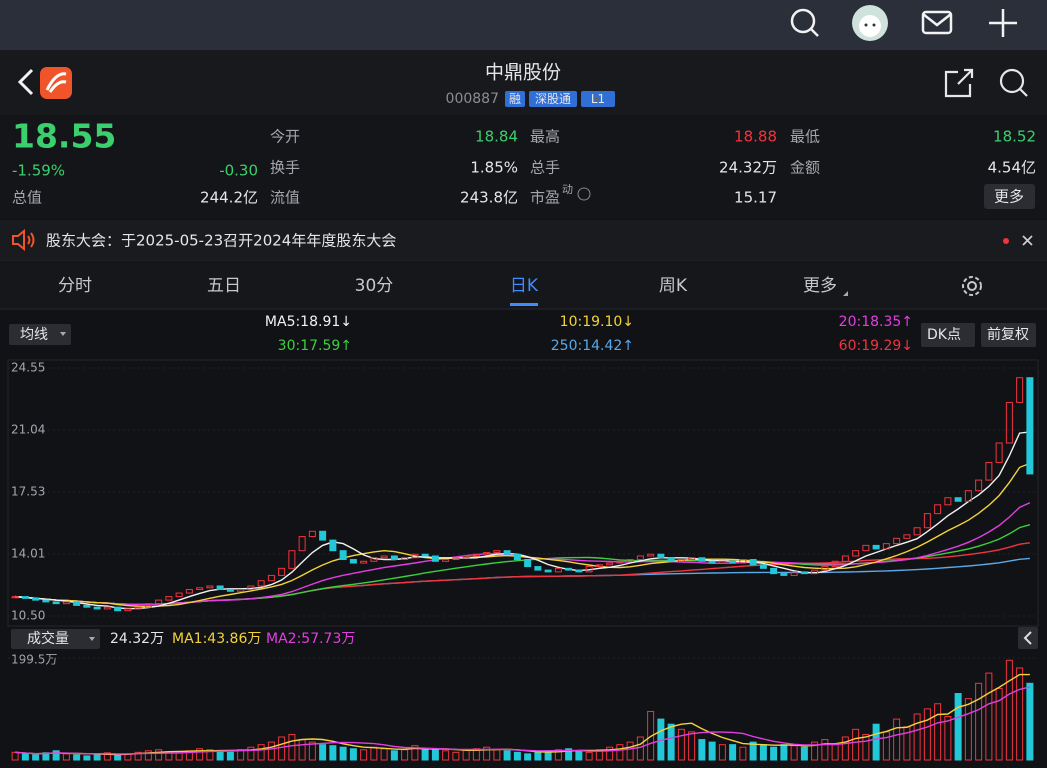 This screenshot has height=768, width=1047. I want to click on fq-button, so click(1008, 335).